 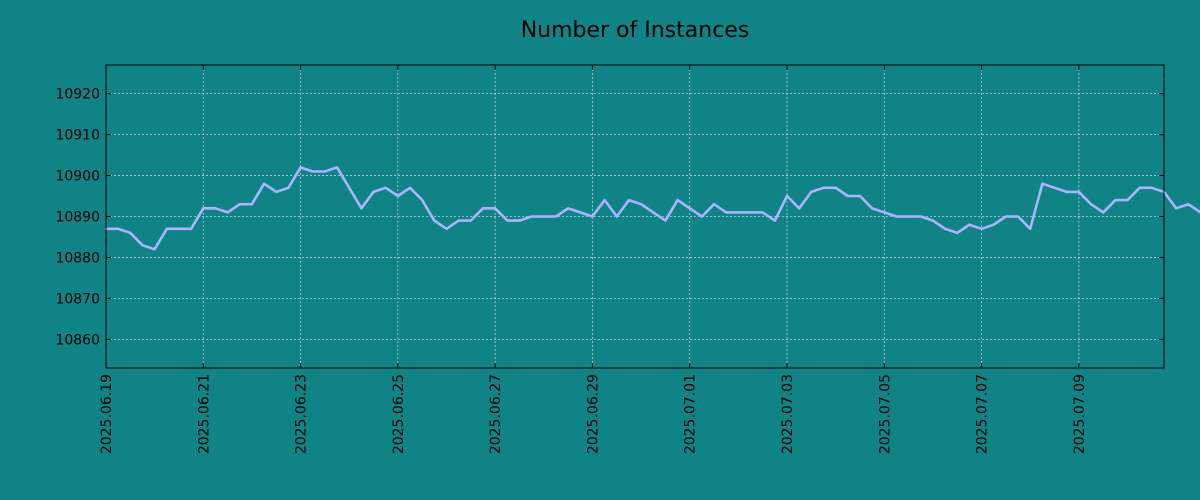 I want to click on x-tick-label: 2025.06.23, so click(x=302, y=414).